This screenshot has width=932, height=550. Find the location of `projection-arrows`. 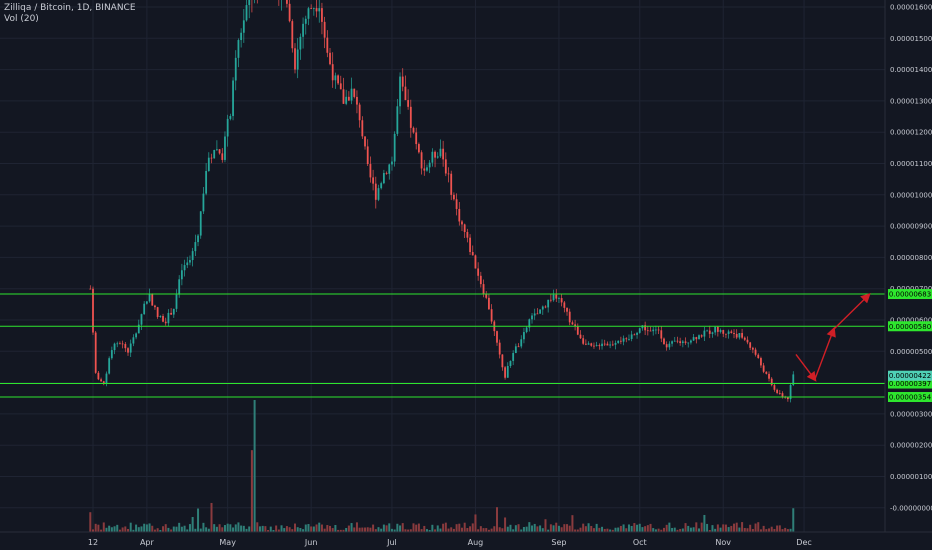

projection-arrows is located at coordinates (833, 337).